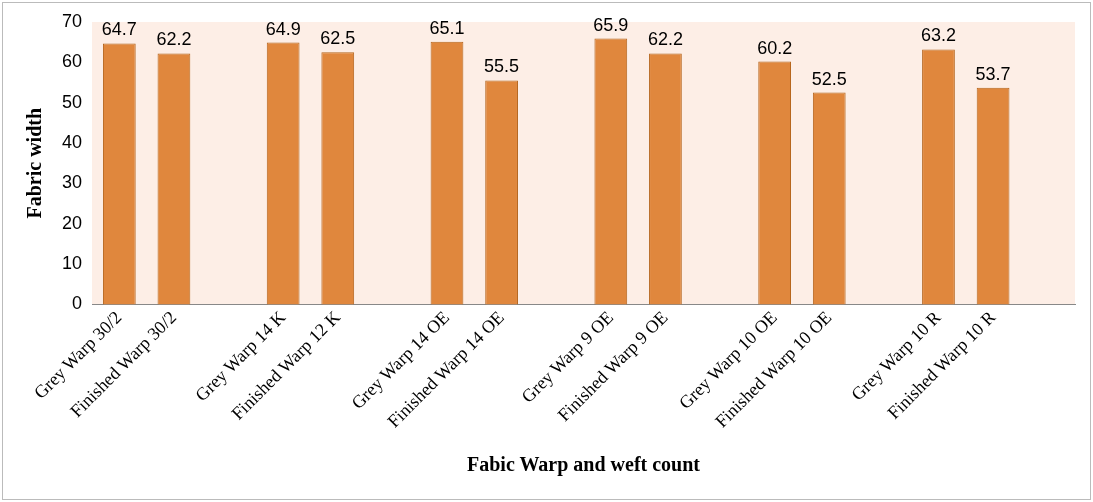  I want to click on data-label: 62.5, so click(338, 38).